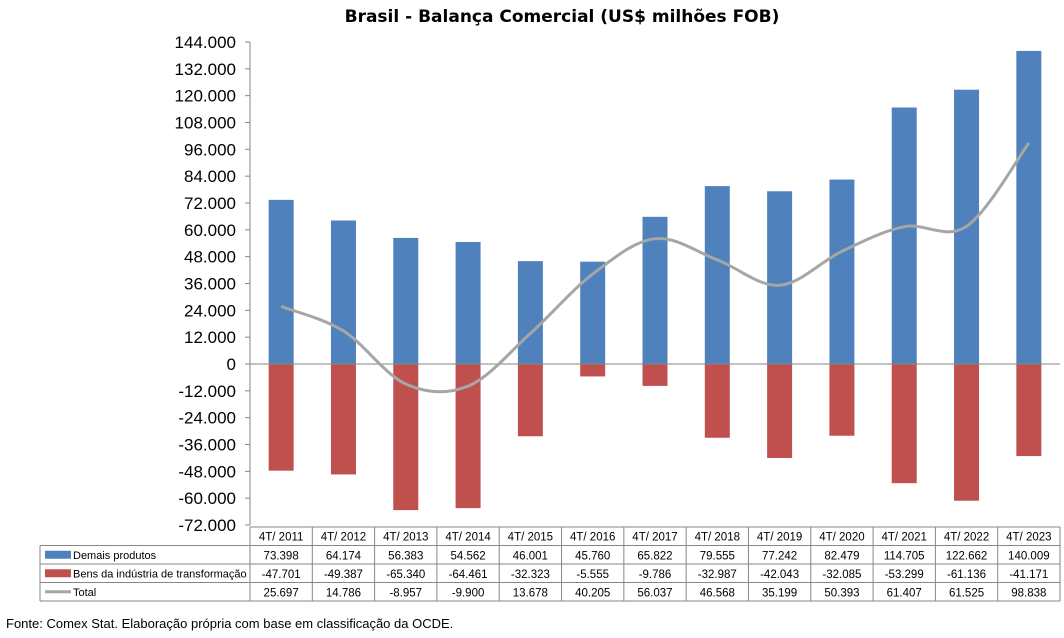 The width and height of the screenshot is (1064, 638). Describe the element at coordinates (779, 538) in the screenshot. I see `x-tick-label: 4T/ 2019` at that location.